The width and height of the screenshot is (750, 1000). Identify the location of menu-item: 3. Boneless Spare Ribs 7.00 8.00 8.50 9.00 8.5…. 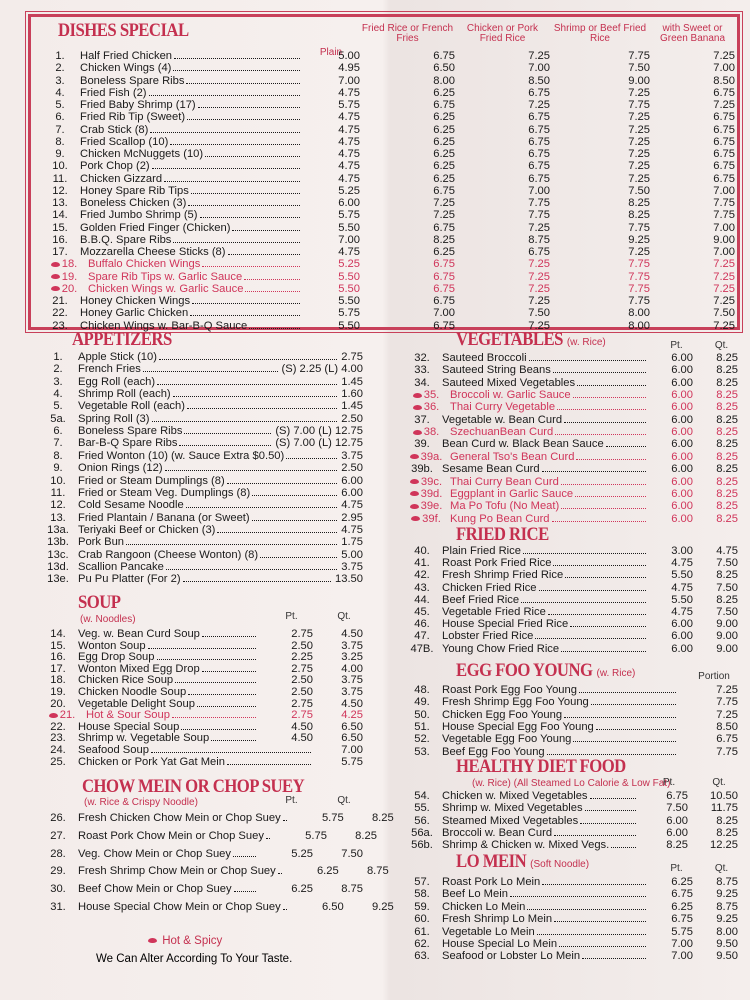
(387, 81).